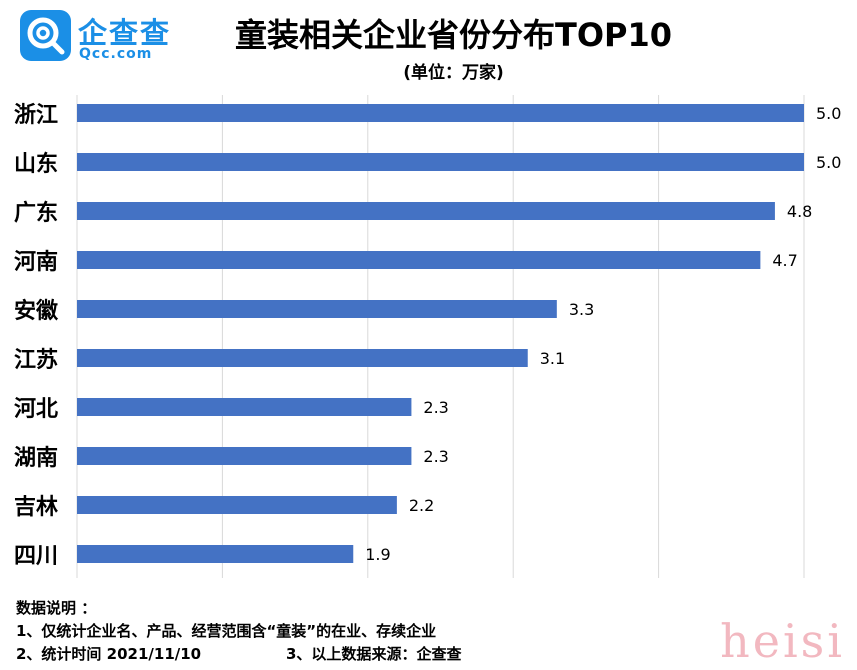 The height and width of the screenshot is (670, 857). What do you see at coordinates (226, 631) in the screenshot?
I see `notes-line-1: 1、仅统计企业名、产品、经营范围含“童装”的在业、存续企业` at bounding box center [226, 631].